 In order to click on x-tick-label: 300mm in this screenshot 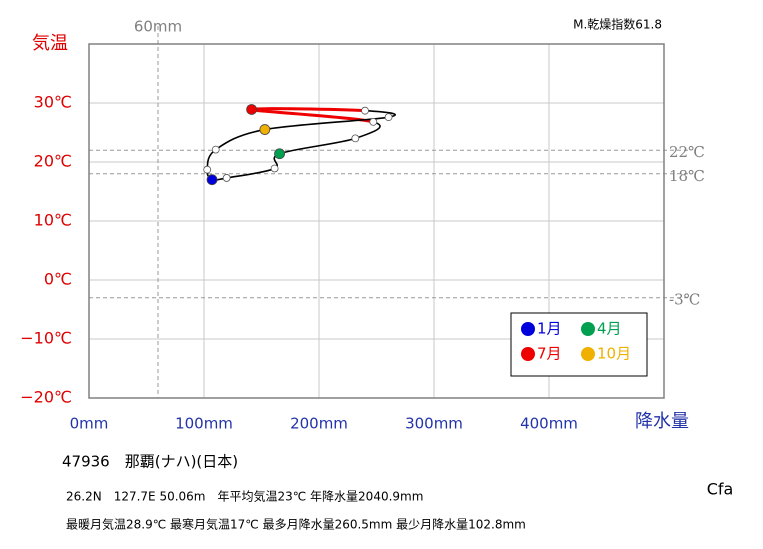, I will do `click(434, 424)`.